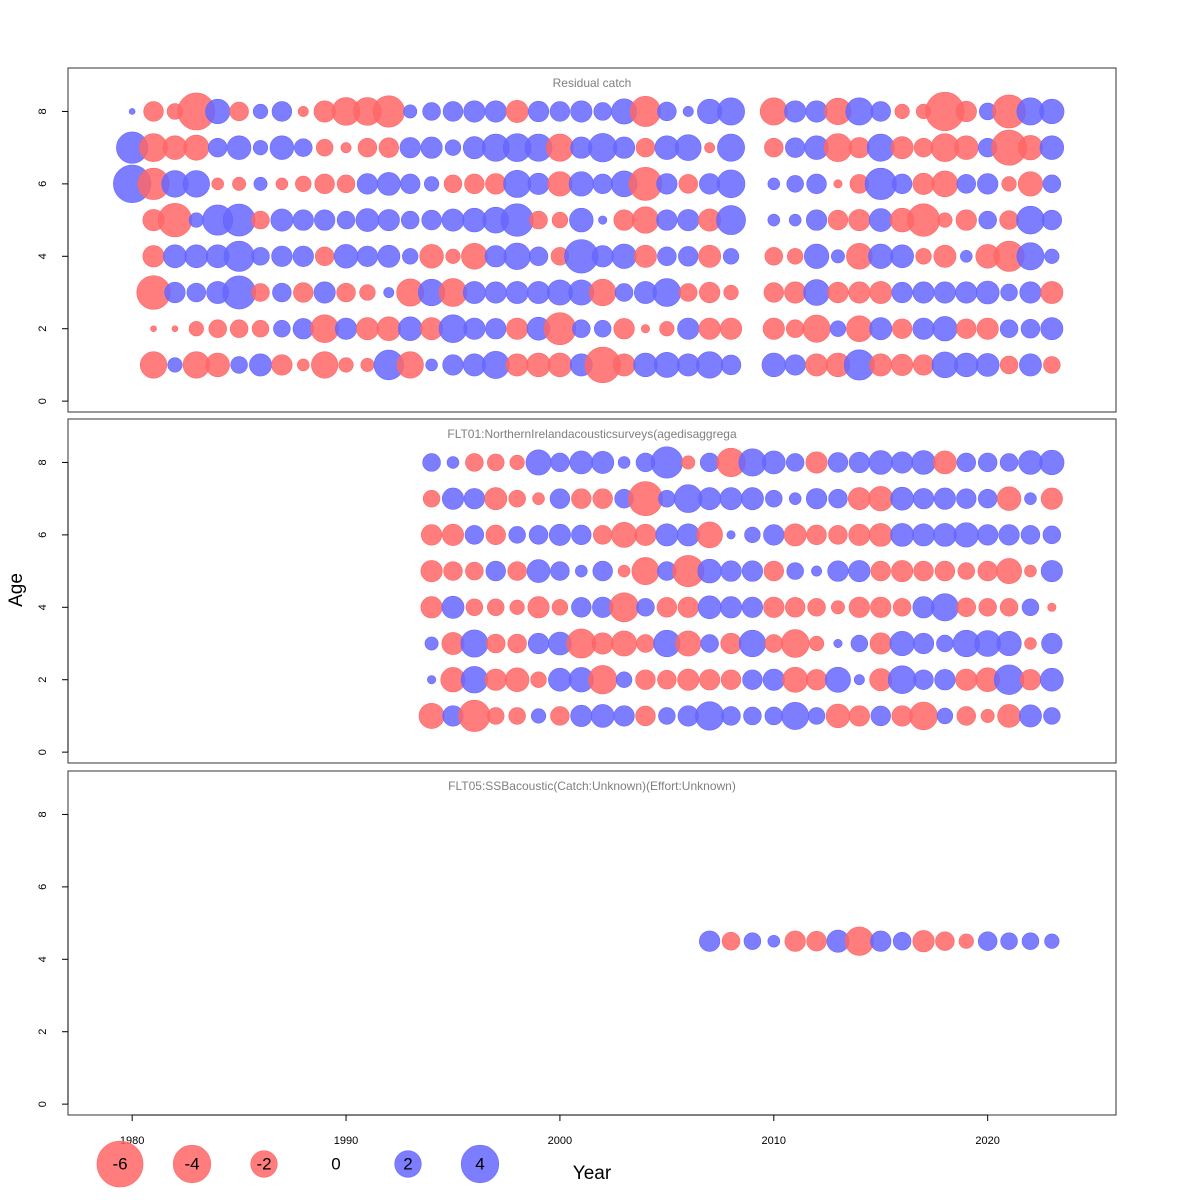 Image resolution: width=1200 pixels, height=1200 pixels. What do you see at coordinates (480, 1164) in the screenshot?
I see `legend-item: 4` at bounding box center [480, 1164].